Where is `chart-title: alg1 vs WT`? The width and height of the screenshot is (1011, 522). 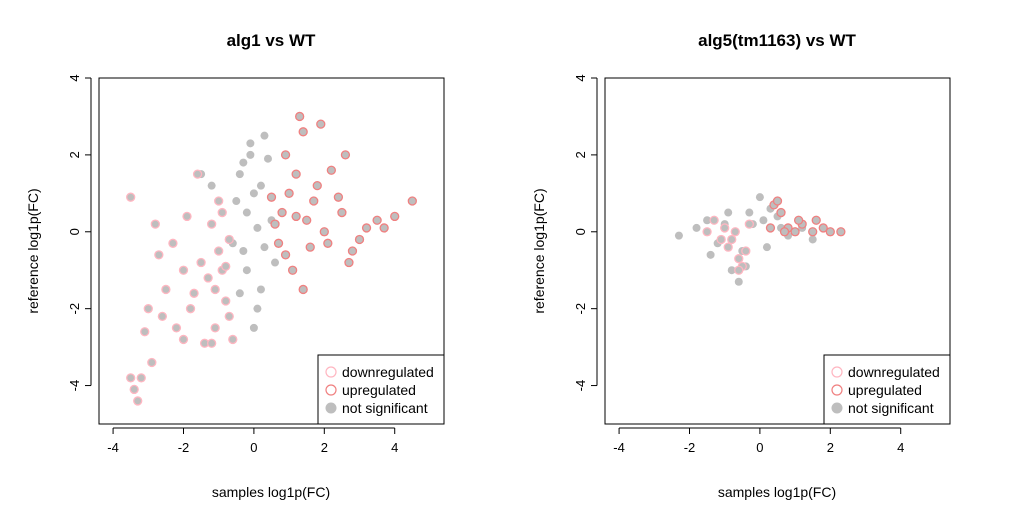 chart-title: alg1 vs WT is located at coordinates (271, 40).